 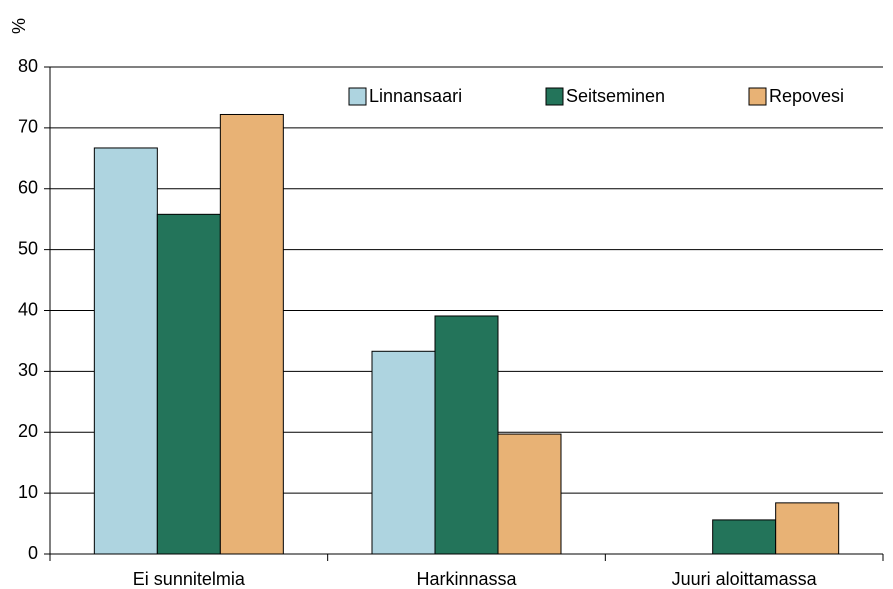 What do you see at coordinates (28, 309) in the screenshot?
I see `y-tick-label: 40` at bounding box center [28, 309].